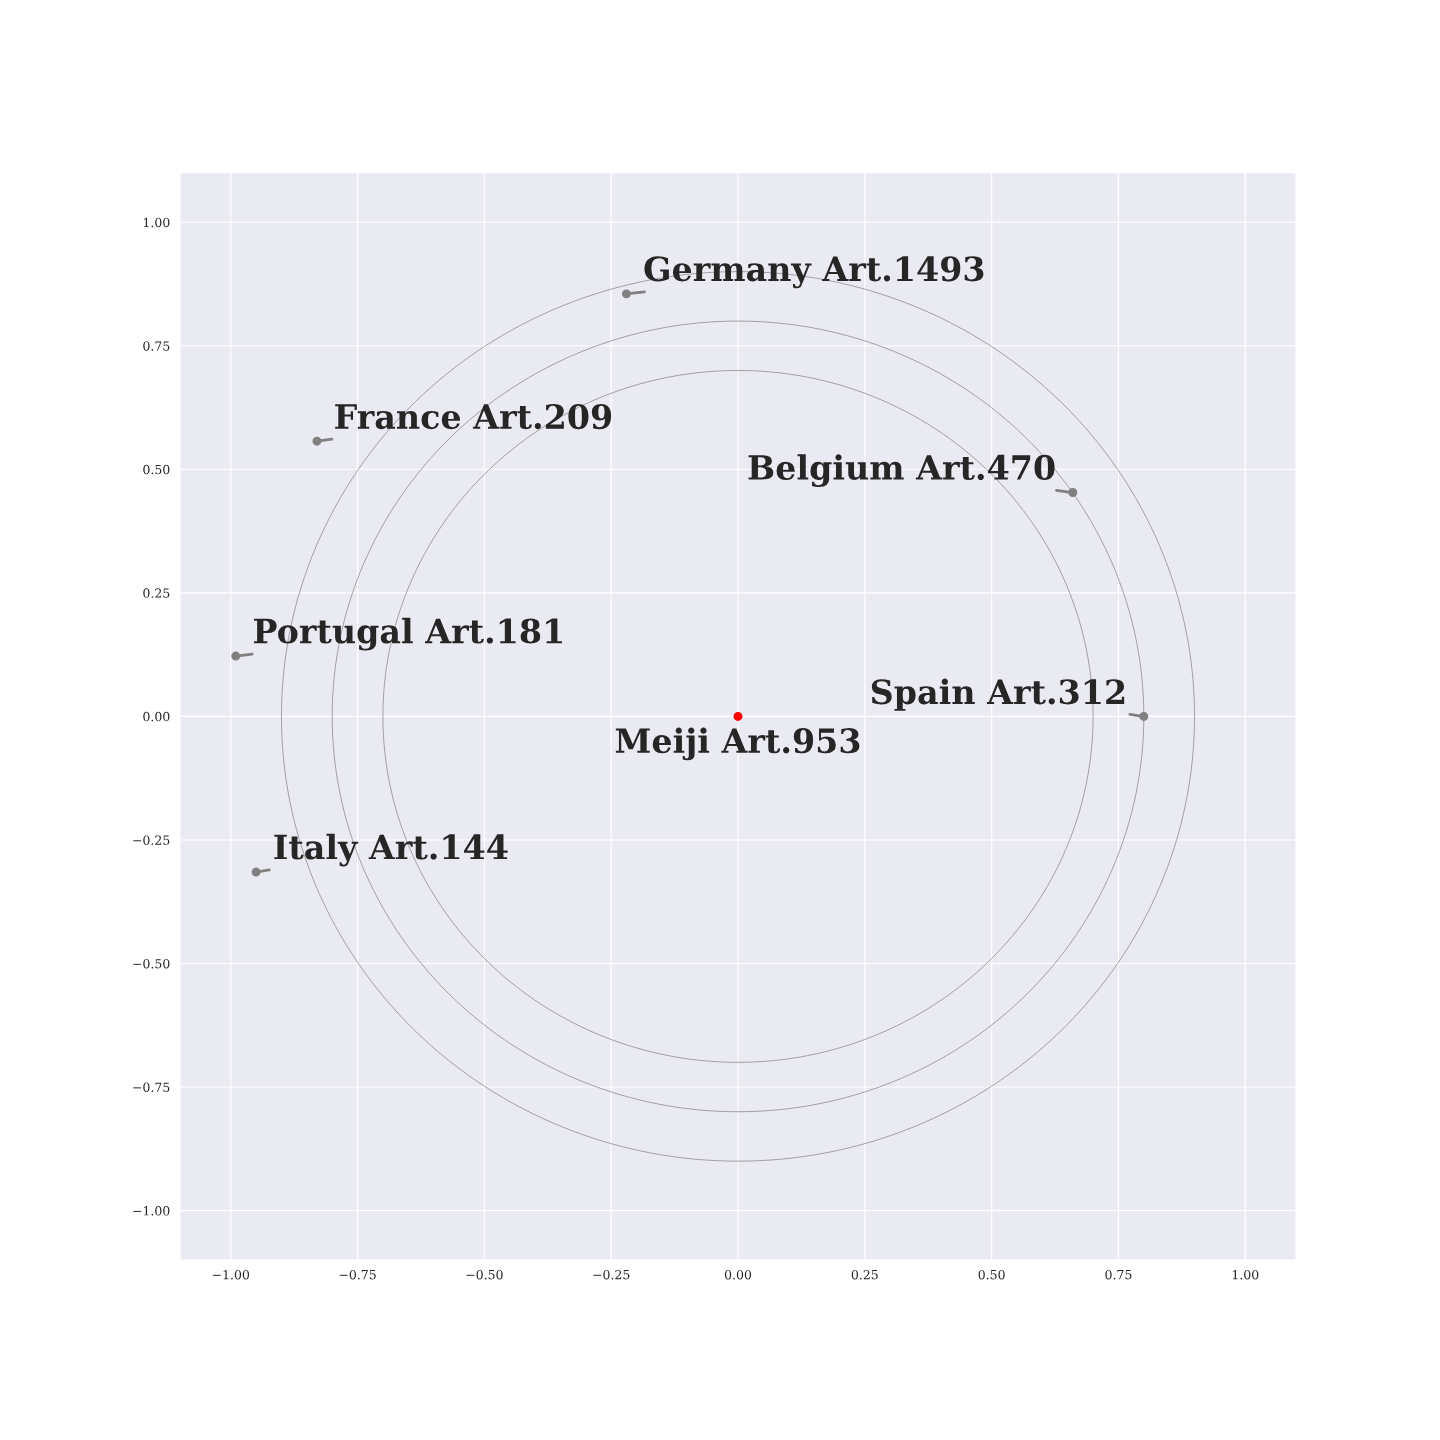 Image resolution: width=1440 pixels, height=1440 pixels. I want to click on x-tick-label: −0.75, so click(357, 1274).